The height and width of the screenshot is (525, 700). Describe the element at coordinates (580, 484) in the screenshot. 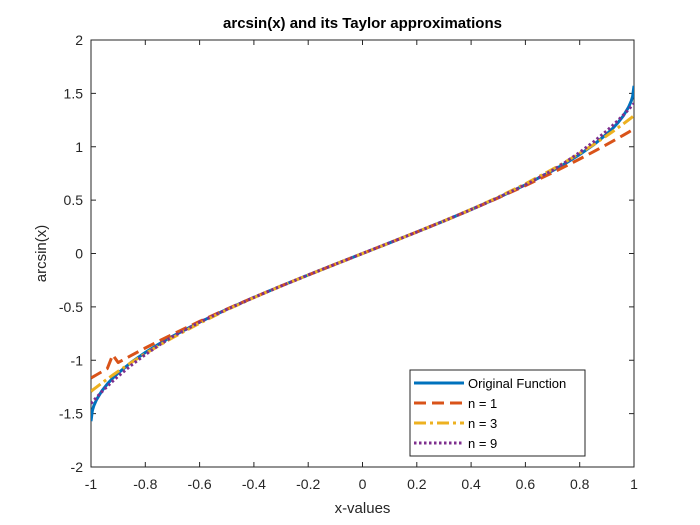

I see `x-tick-label: 0.8` at that location.